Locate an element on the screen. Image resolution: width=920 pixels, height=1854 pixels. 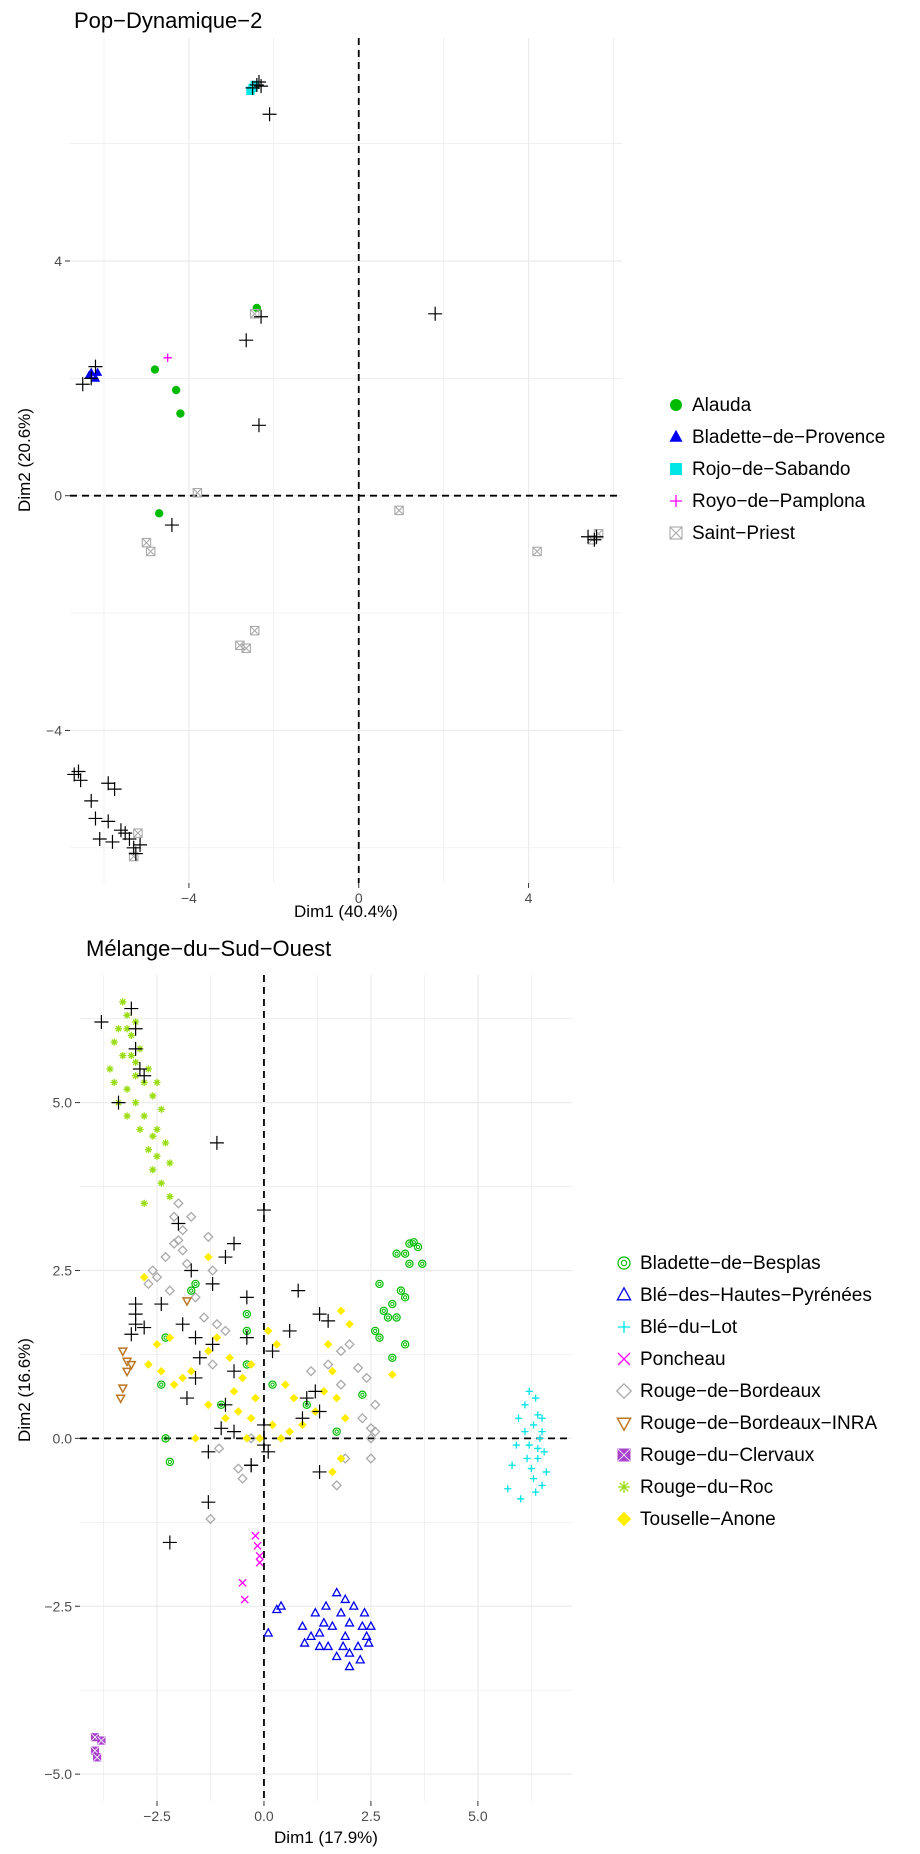
y-tick-label: 4 is located at coordinates (58, 261).